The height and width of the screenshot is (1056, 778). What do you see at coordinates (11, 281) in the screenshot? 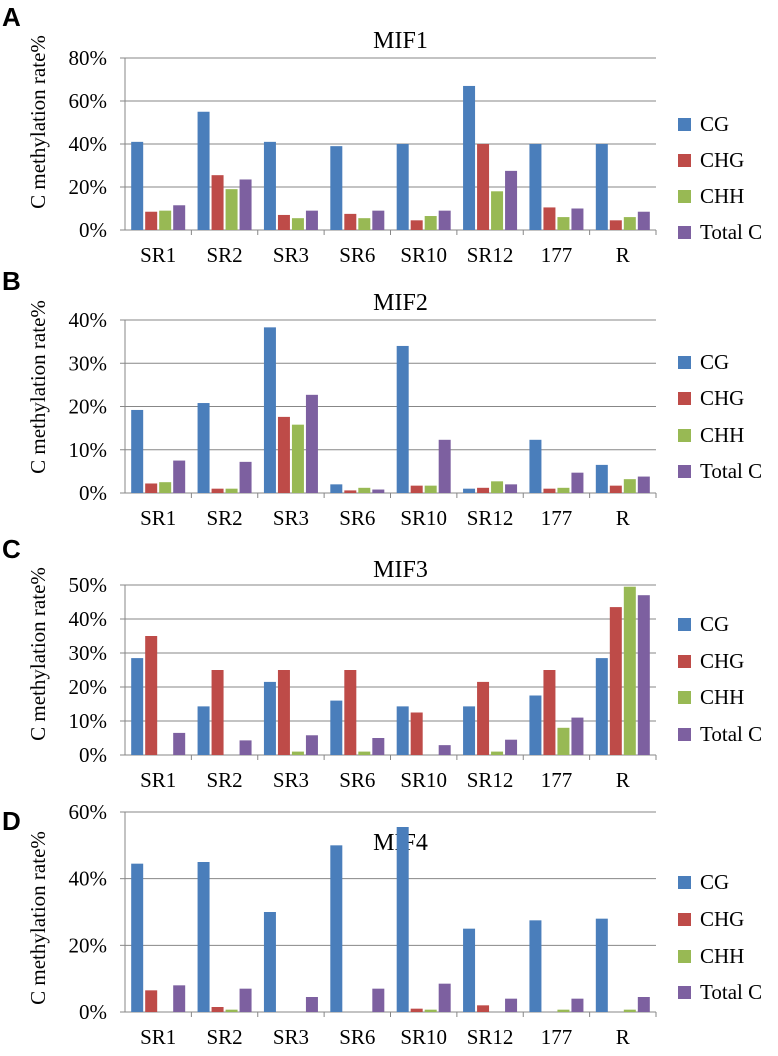
I see `panel-letter: B` at bounding box center [11, 281].